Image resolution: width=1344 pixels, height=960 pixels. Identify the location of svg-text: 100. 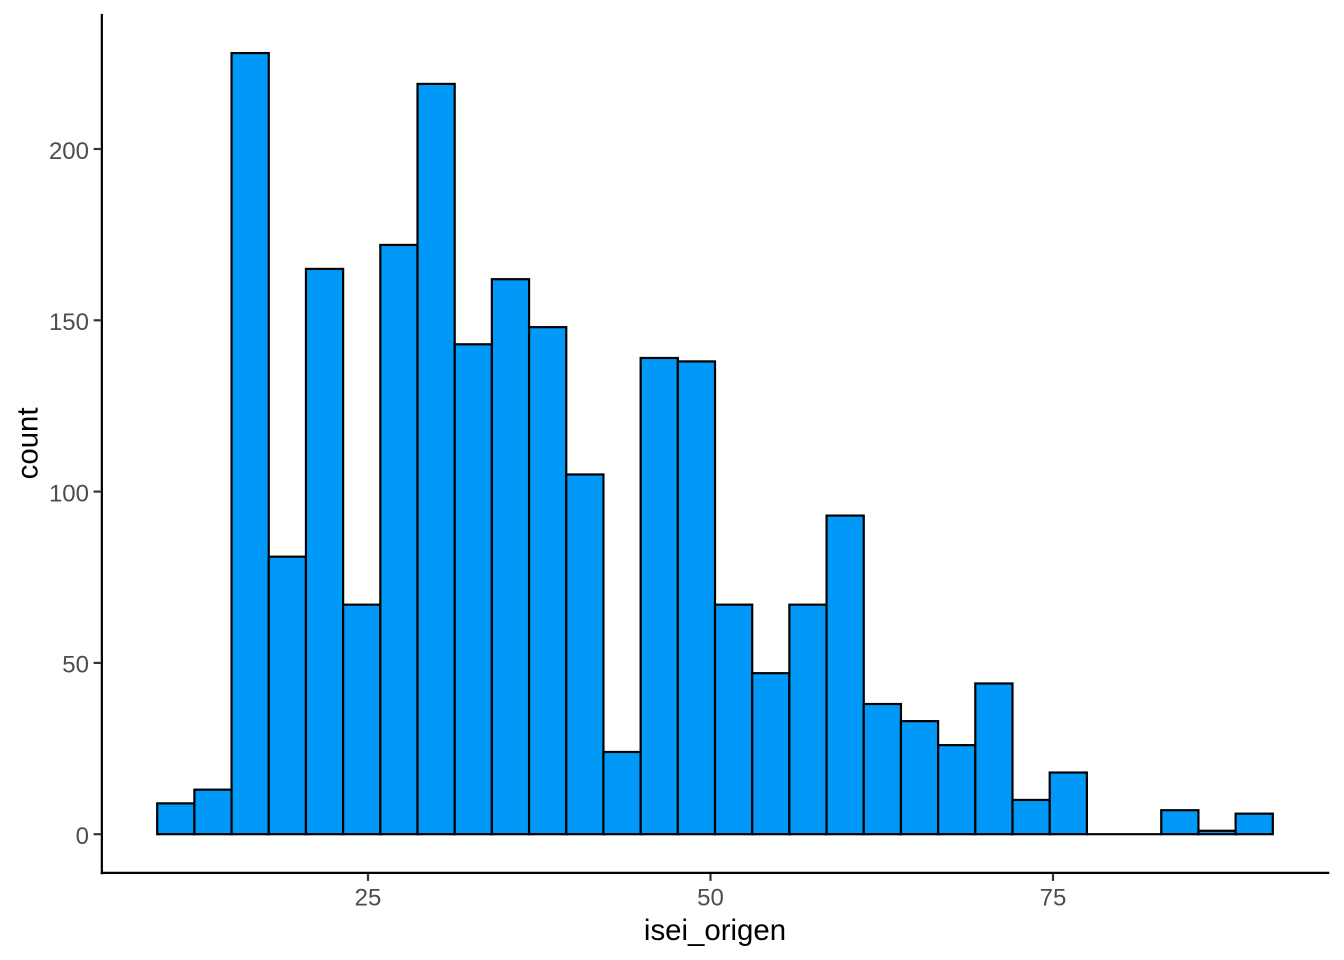
(69, 493).